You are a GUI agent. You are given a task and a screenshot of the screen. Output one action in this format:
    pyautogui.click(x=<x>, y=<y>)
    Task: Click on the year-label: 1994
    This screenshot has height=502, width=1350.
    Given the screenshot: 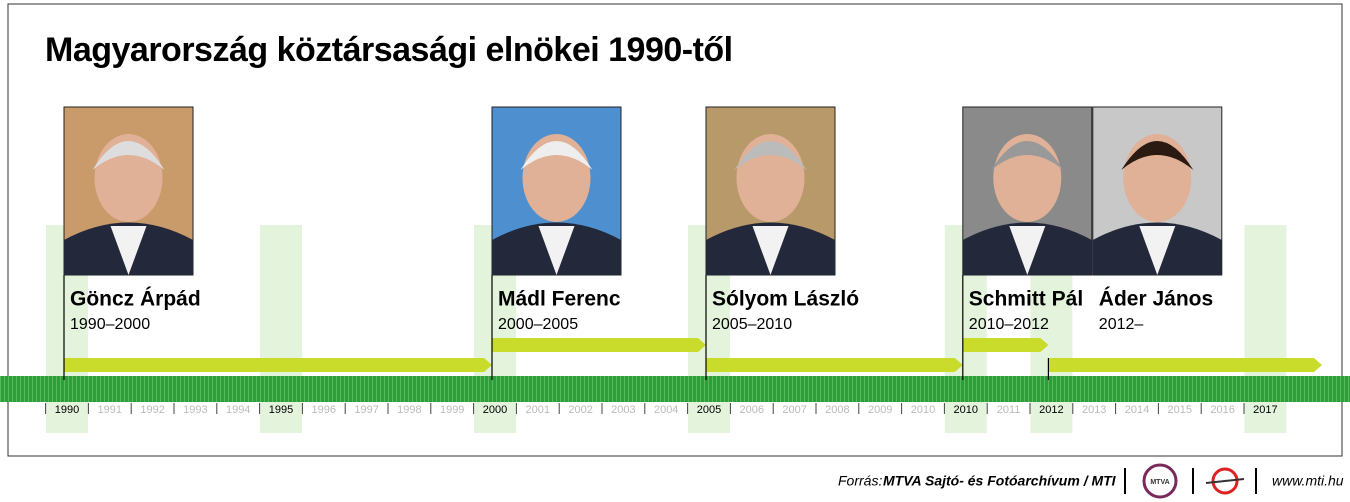 What is the action you would take?
    pyautogui.click(x=238, y=410)
    